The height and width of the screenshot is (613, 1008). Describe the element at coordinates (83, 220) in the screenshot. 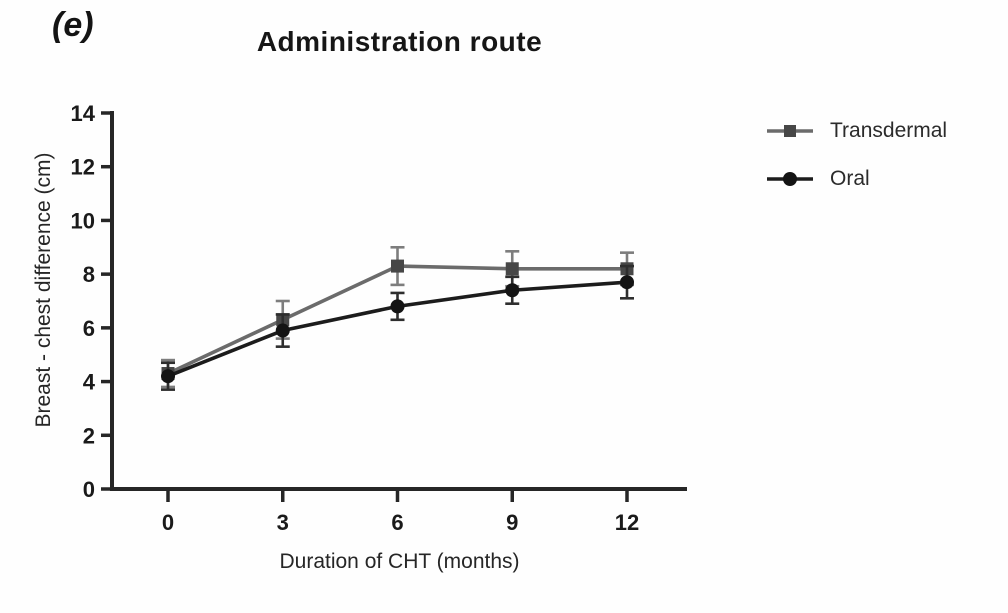

I see `y-tick-label: 10` at that location.